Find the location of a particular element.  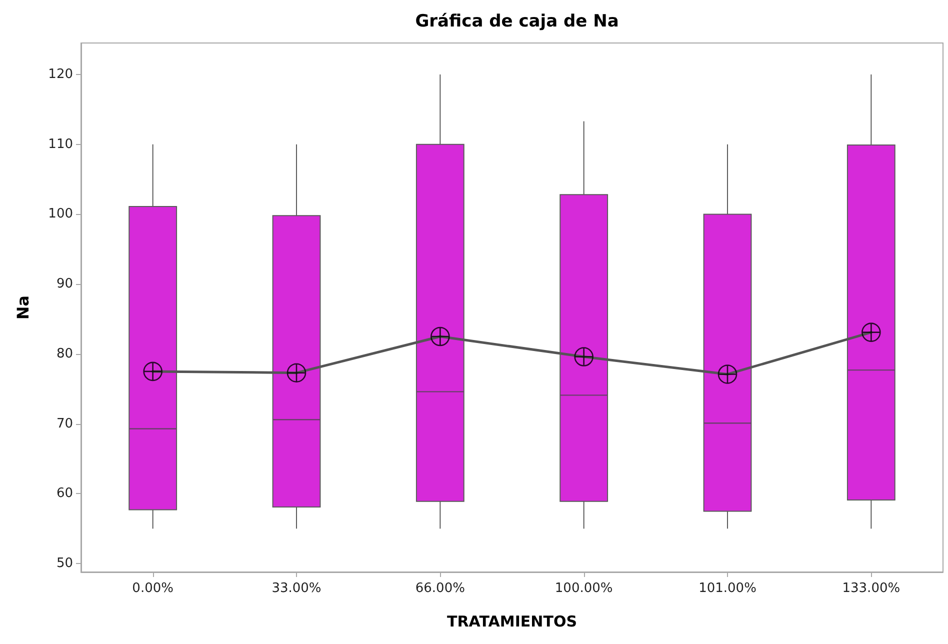

x-tick-label: 66.00% is located at coordinates (440, 588).